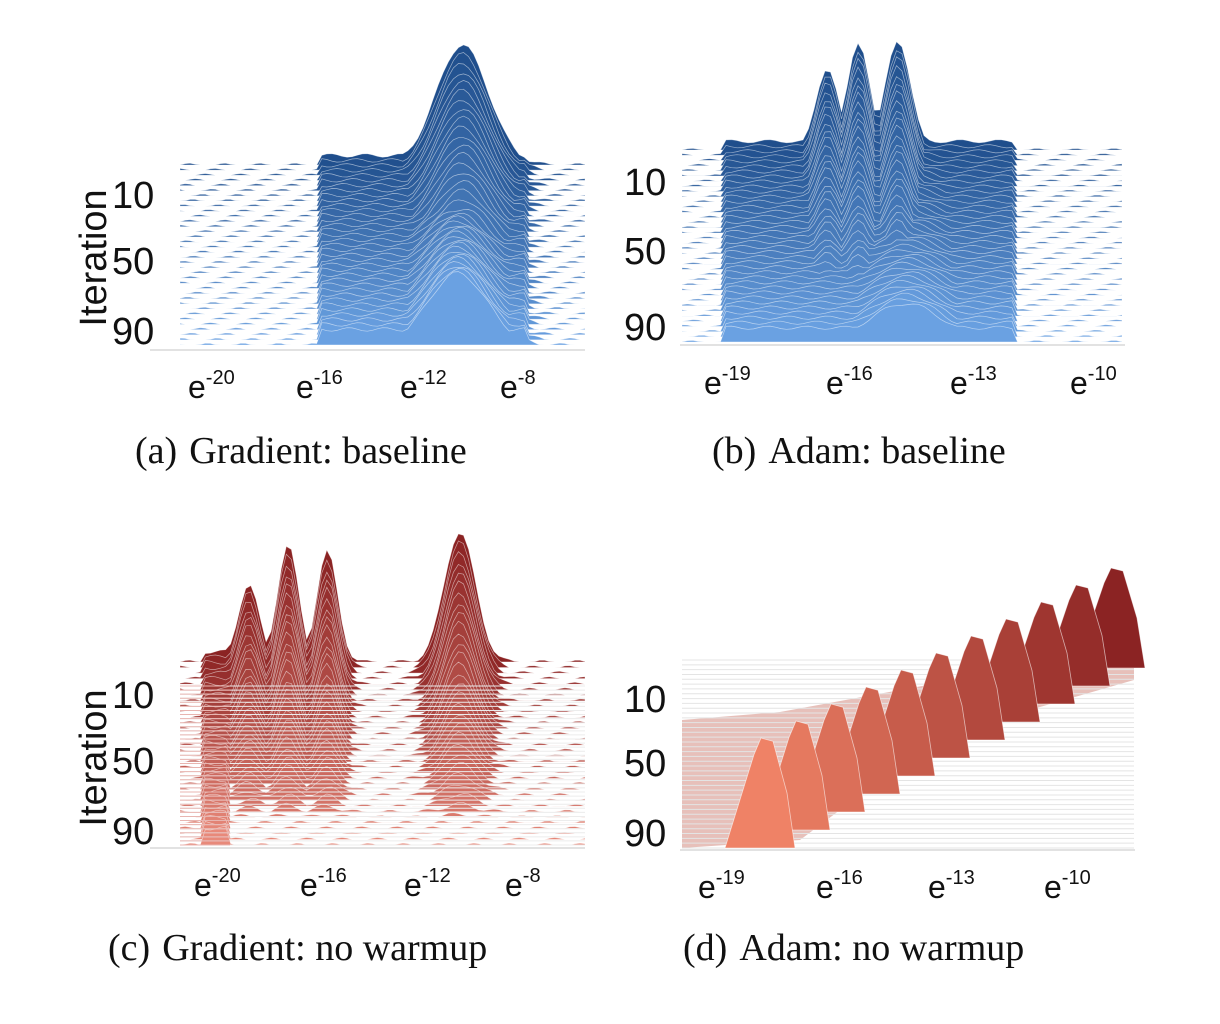 This screenshot has width=1220, height=1024. I want to click on panel-c-caption: (c) Gradient: no warmup, so click(297, 948).